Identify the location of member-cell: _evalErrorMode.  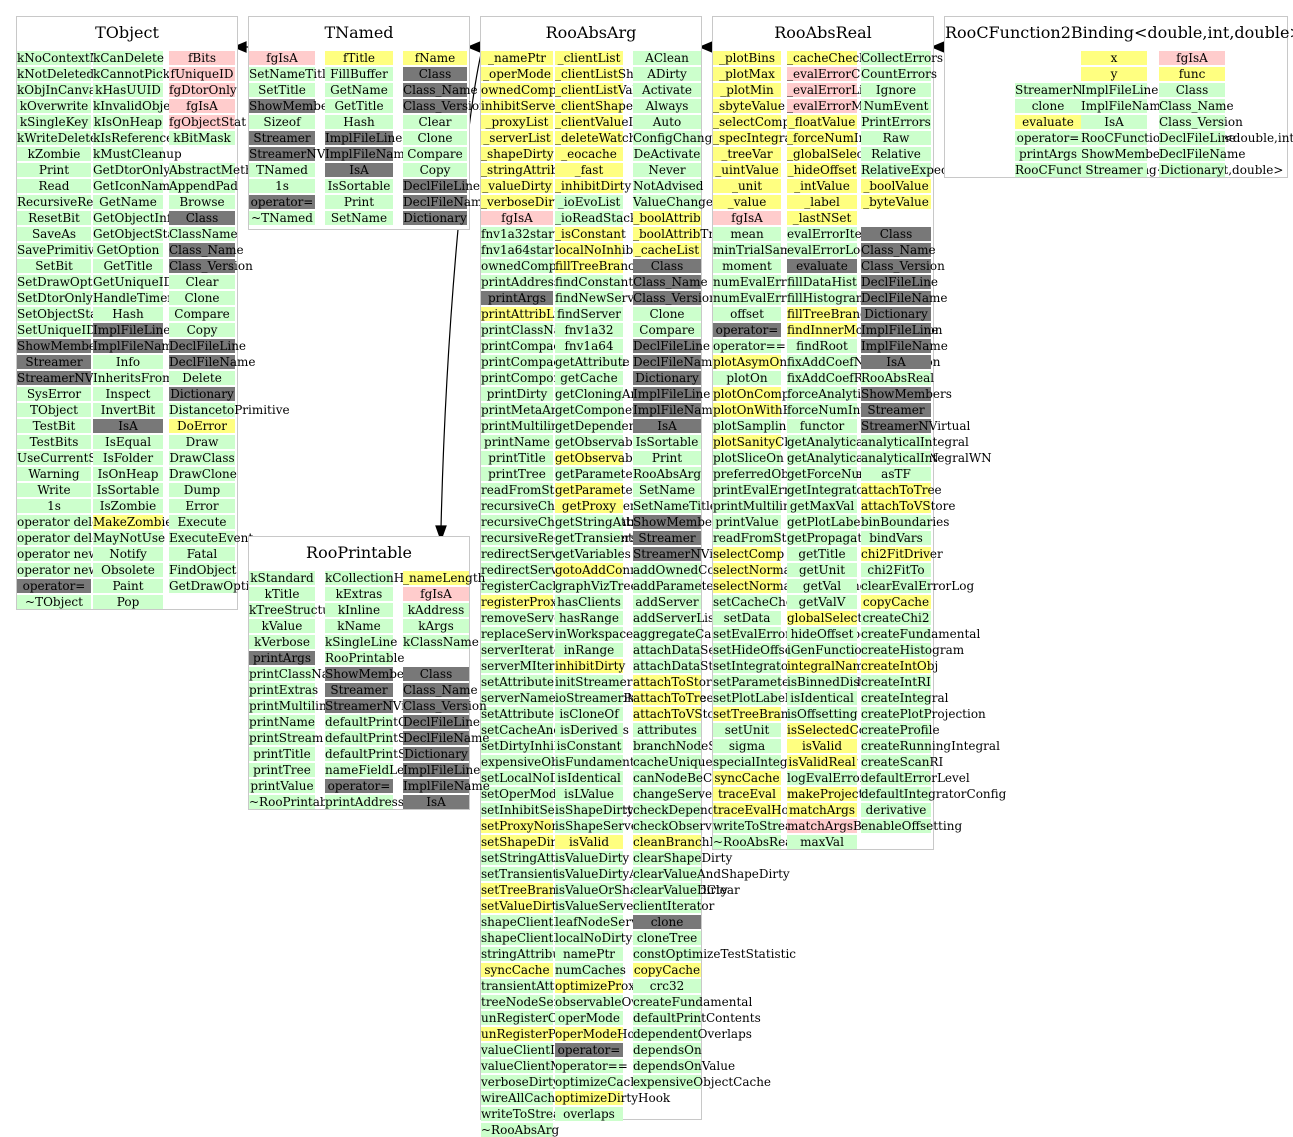
(836, 106).